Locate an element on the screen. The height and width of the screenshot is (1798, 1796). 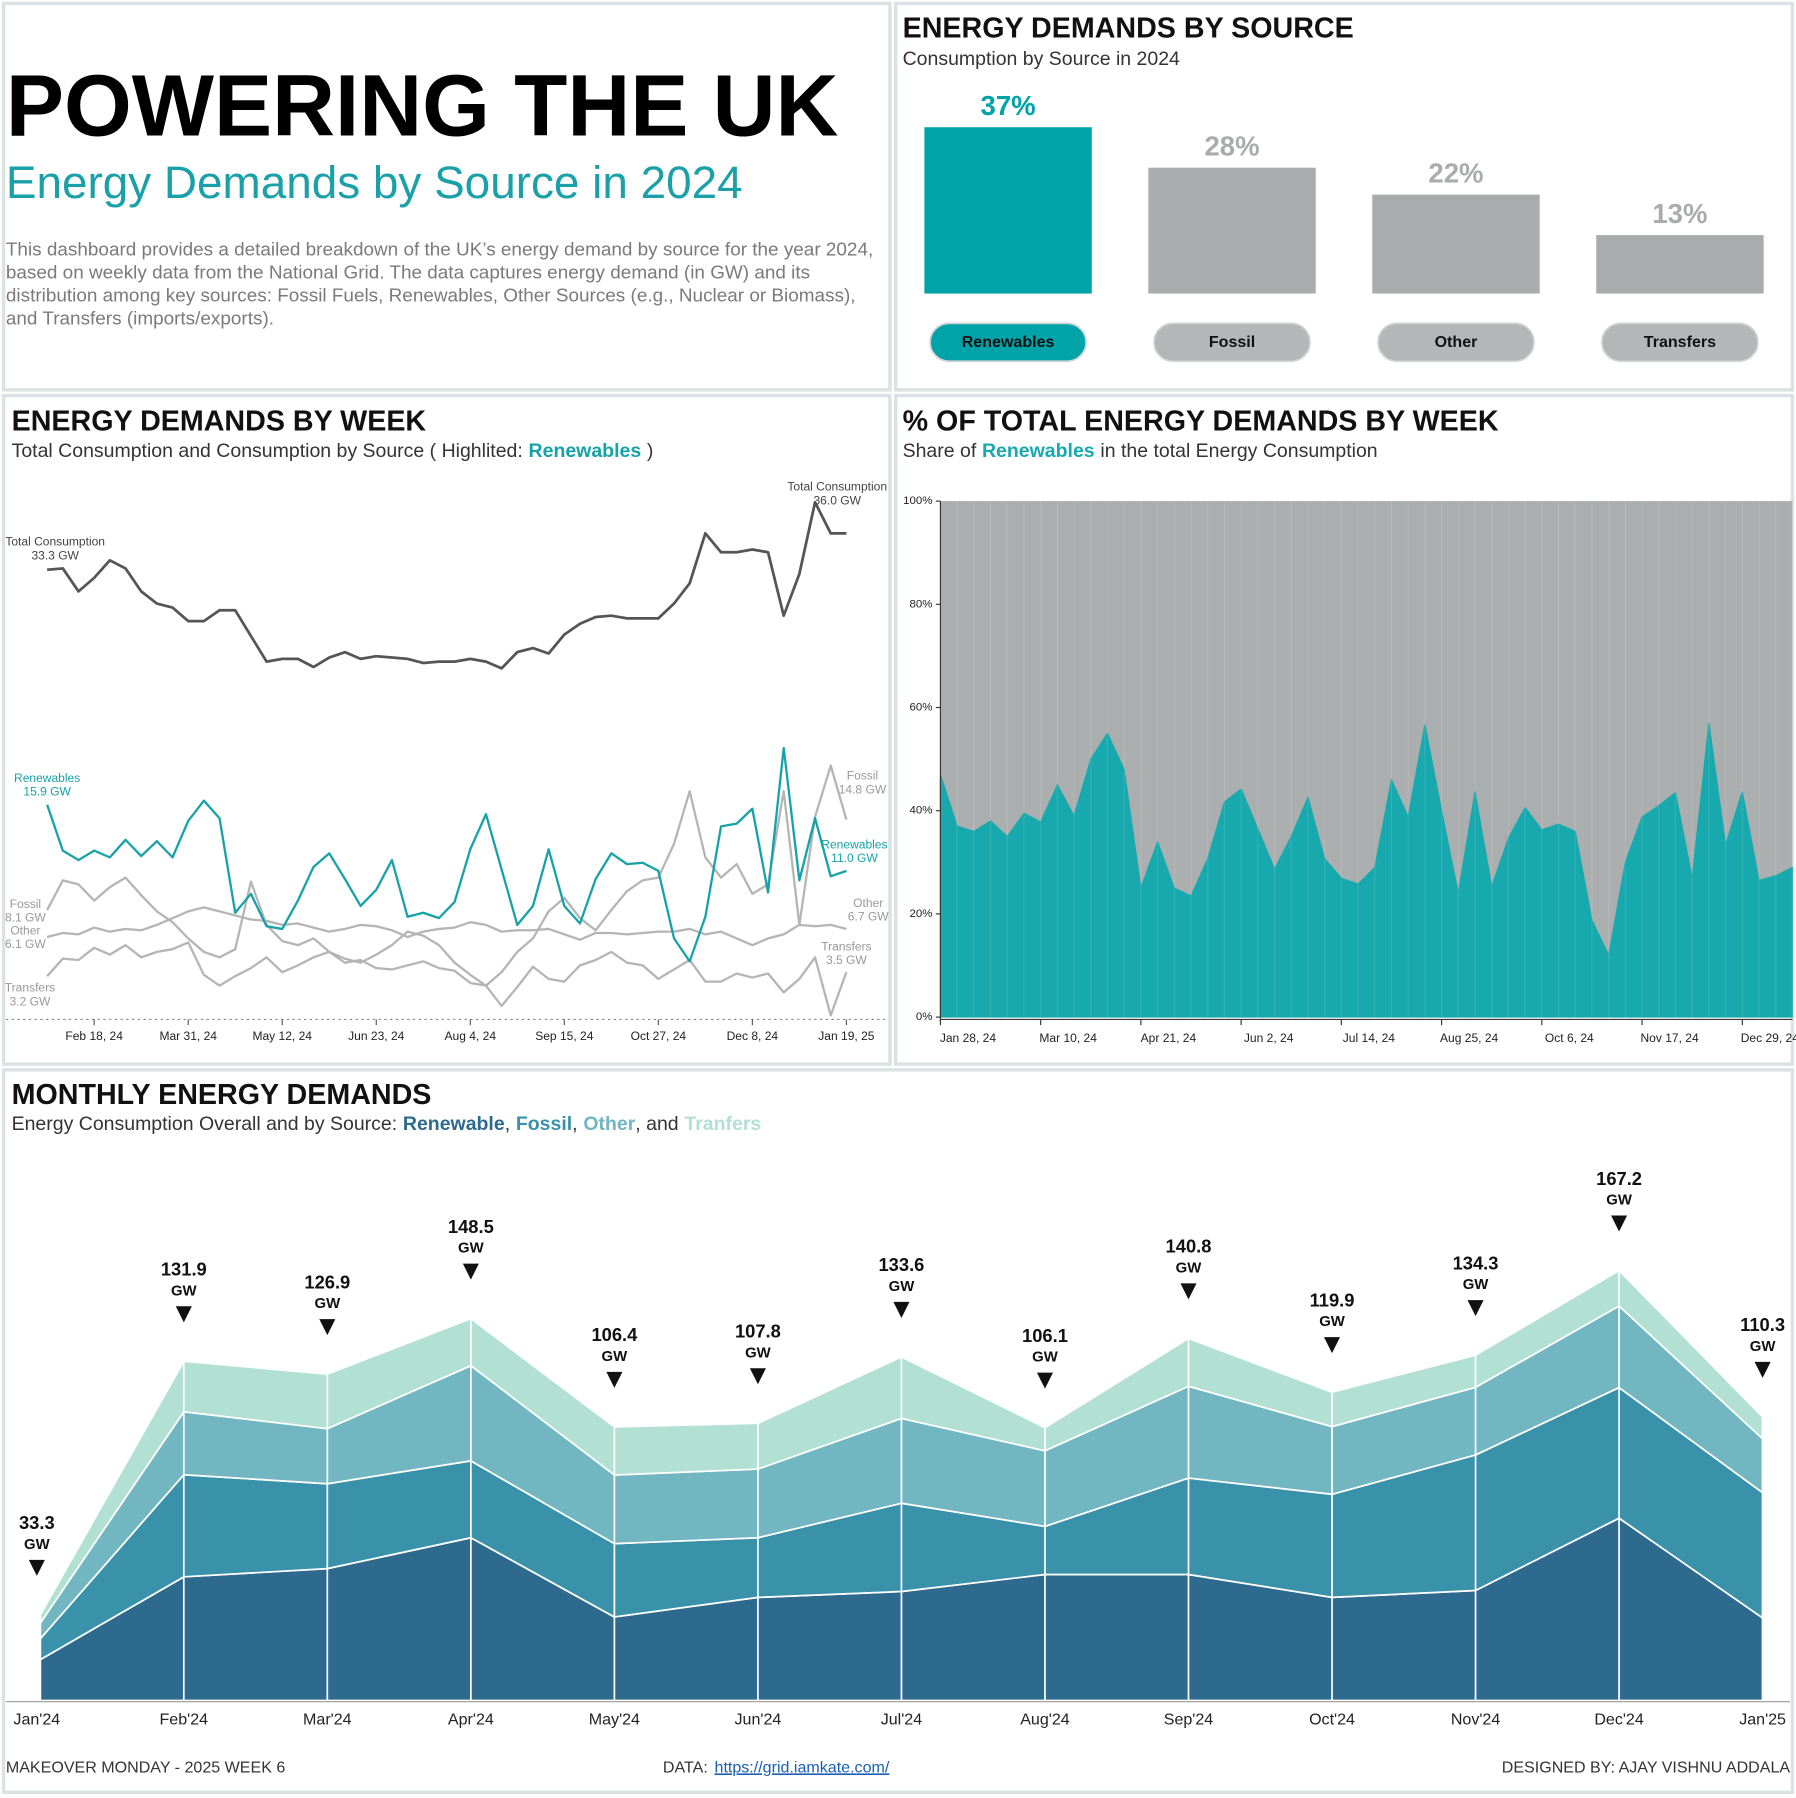
y-tick-label: 100% is located at coordinates (917, 501).